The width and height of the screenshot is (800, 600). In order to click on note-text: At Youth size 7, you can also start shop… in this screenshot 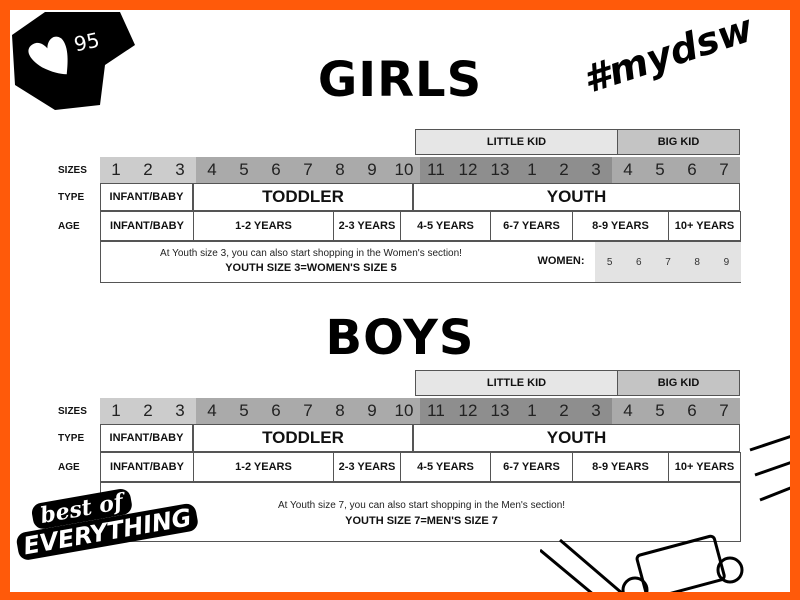, I will do `click(421, 505)`.